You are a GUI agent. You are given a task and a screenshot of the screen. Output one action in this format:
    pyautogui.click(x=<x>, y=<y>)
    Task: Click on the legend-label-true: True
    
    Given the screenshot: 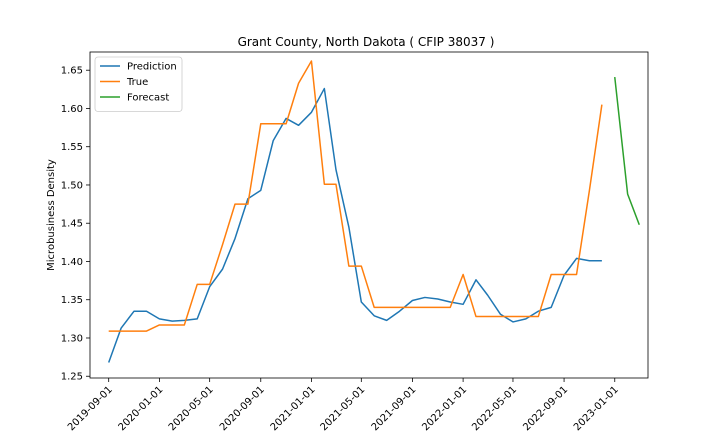 What is the action you would take?
    pyautogui.click(x=137, y=82)
    